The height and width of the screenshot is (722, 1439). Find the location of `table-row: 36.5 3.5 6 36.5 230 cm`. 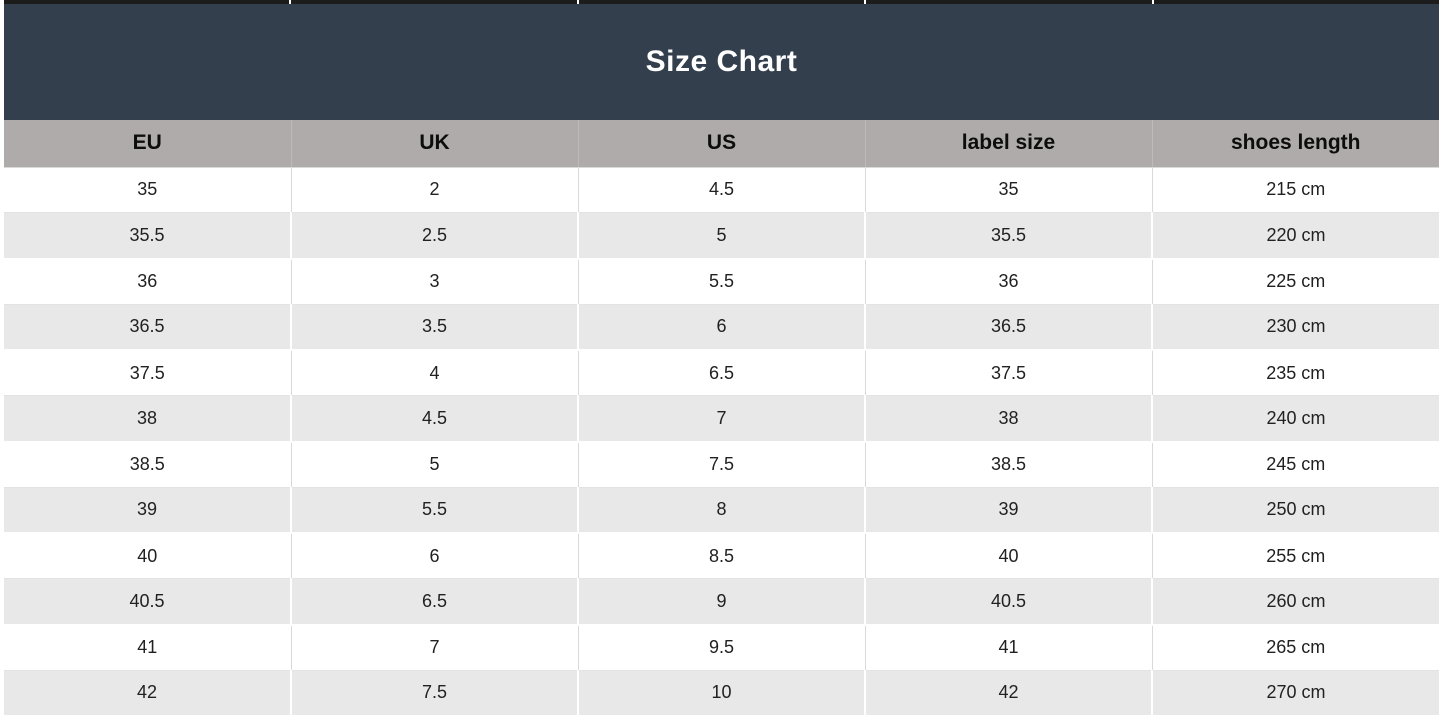

table-row: 36.5 3.5 6 36.5 230 cm is located at coordinates (721, 327).